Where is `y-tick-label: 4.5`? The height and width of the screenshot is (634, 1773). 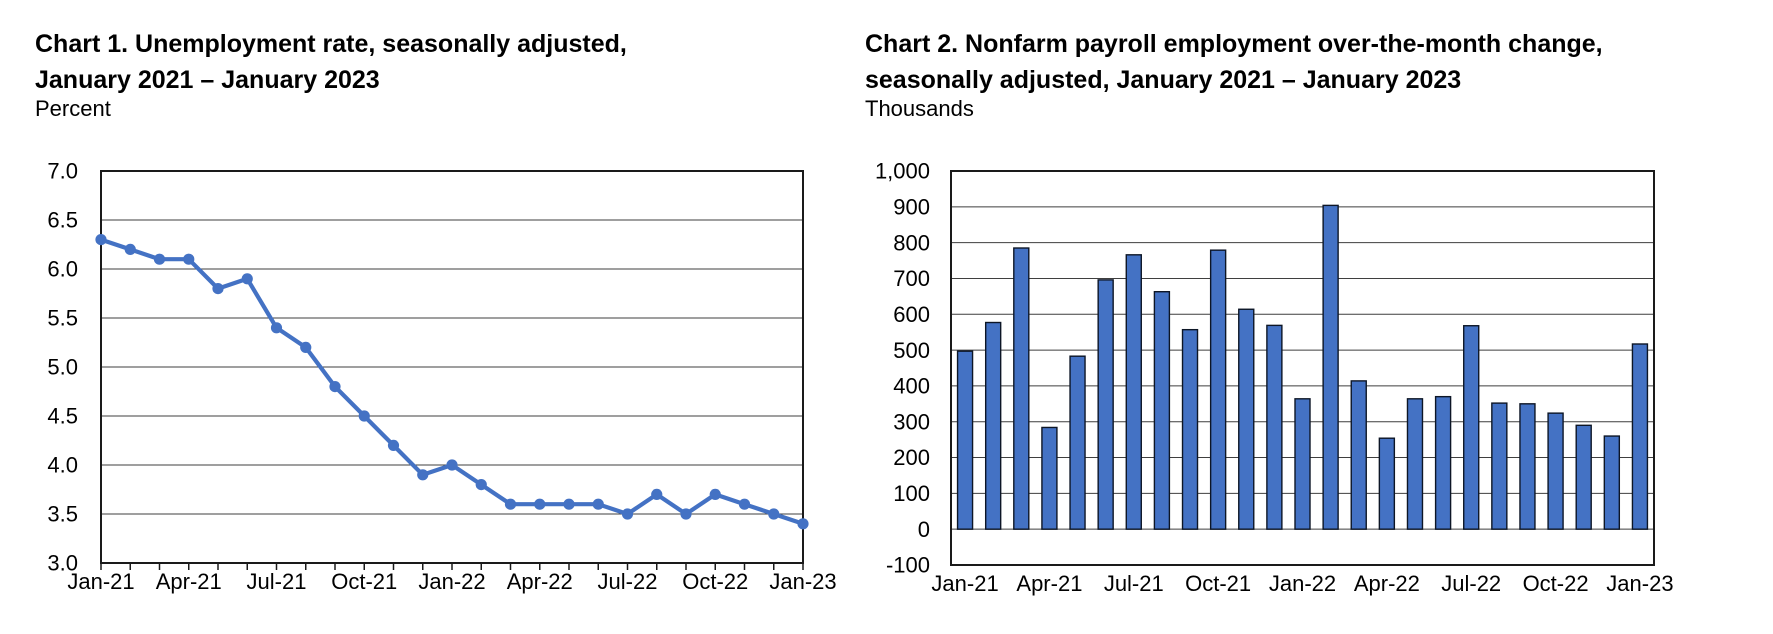
y-tick-label: 4.5 is located at coordinates (62, 416).